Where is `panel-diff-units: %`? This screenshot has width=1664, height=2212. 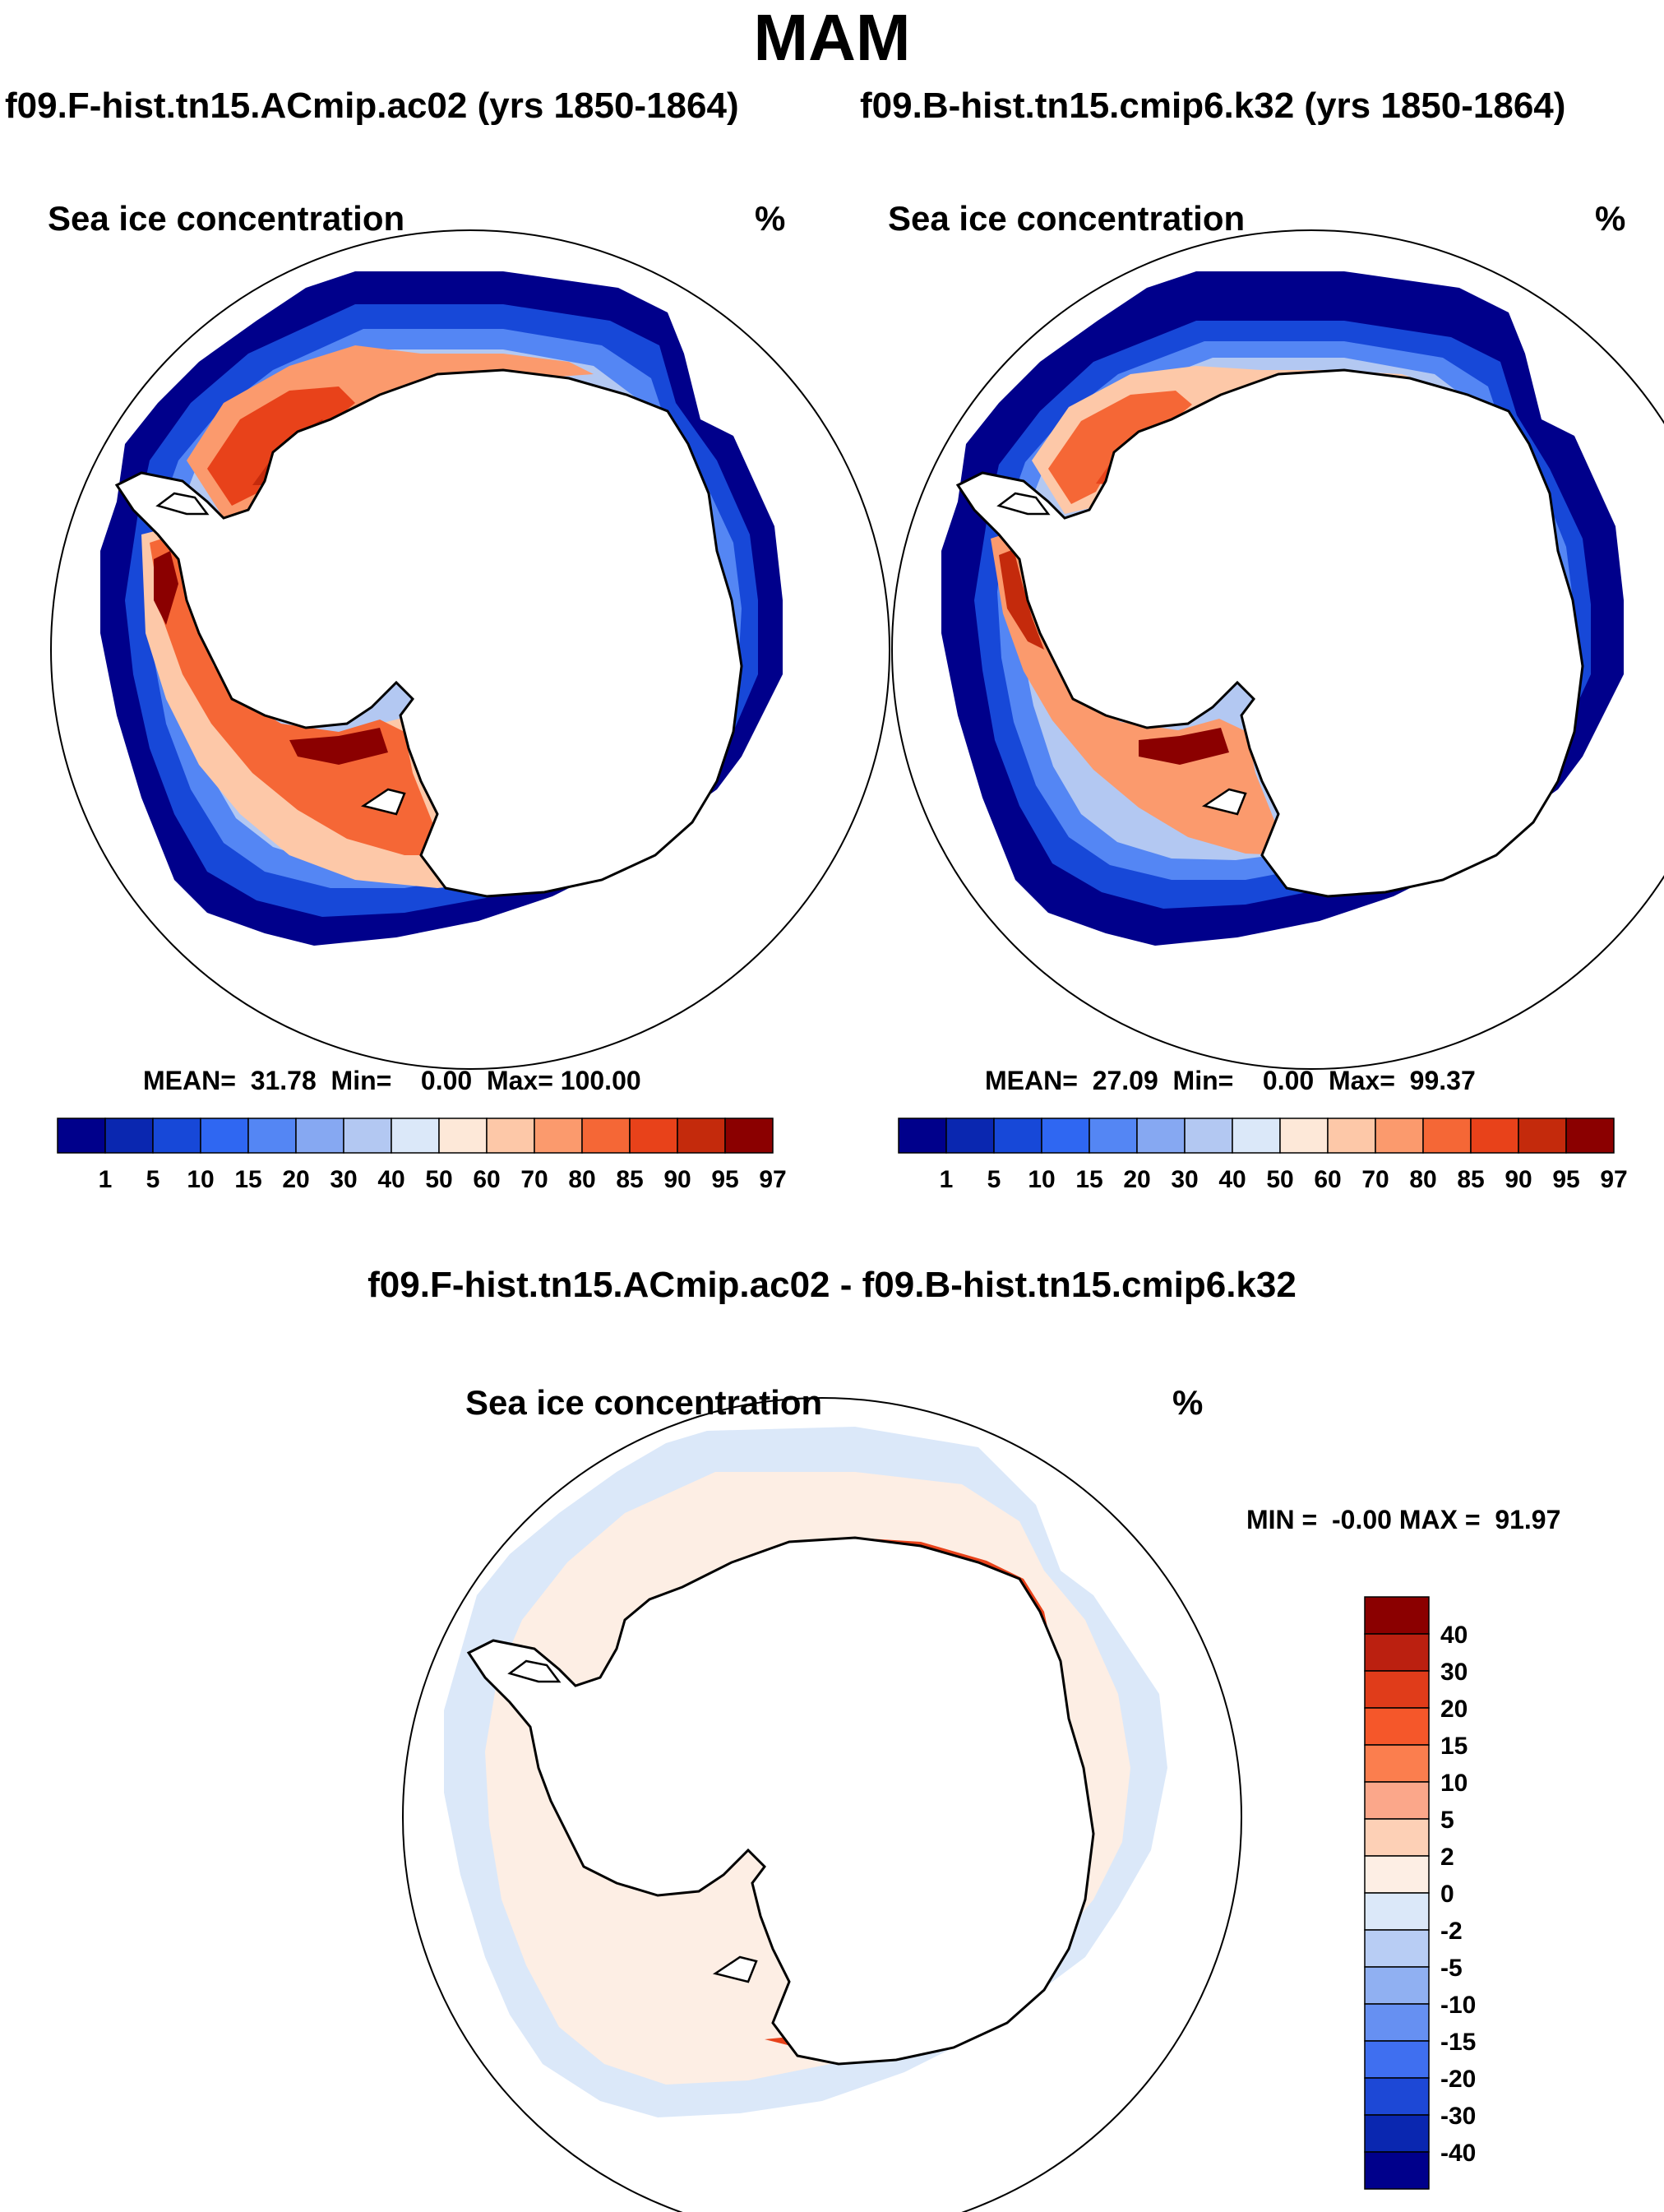 panel-diff-units: % is located at coordinates (1188, 1402).